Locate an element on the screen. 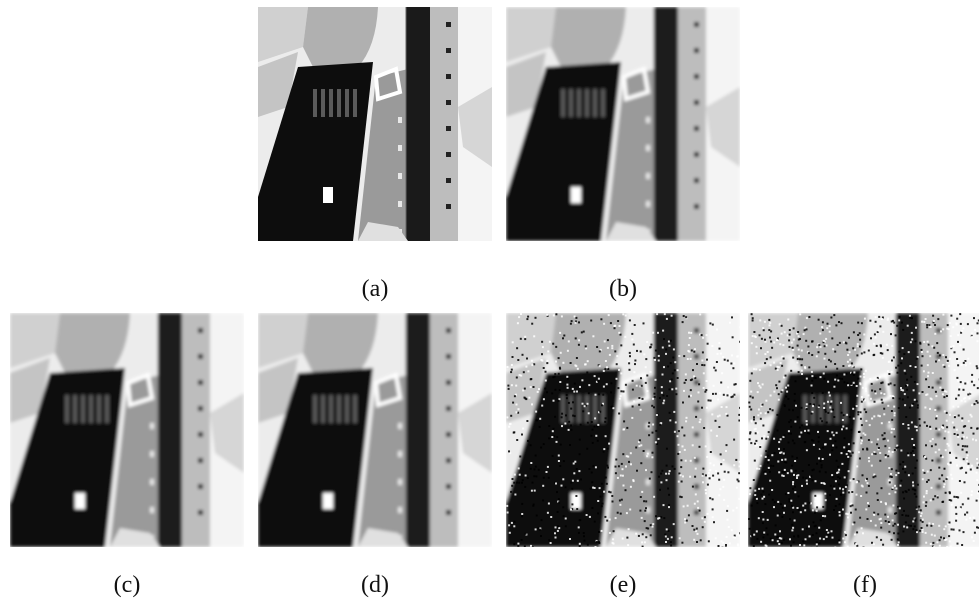 The width and height of the screenshot is (979, 611). image-panel-a is located at coordinates (375, 124).